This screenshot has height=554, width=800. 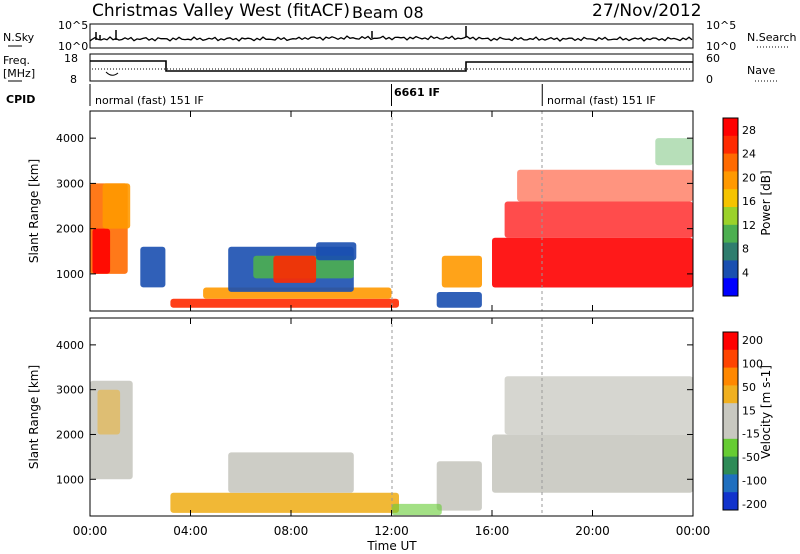 I want to click on colorbar-tick-label: 100, so click(x=752, y=363).